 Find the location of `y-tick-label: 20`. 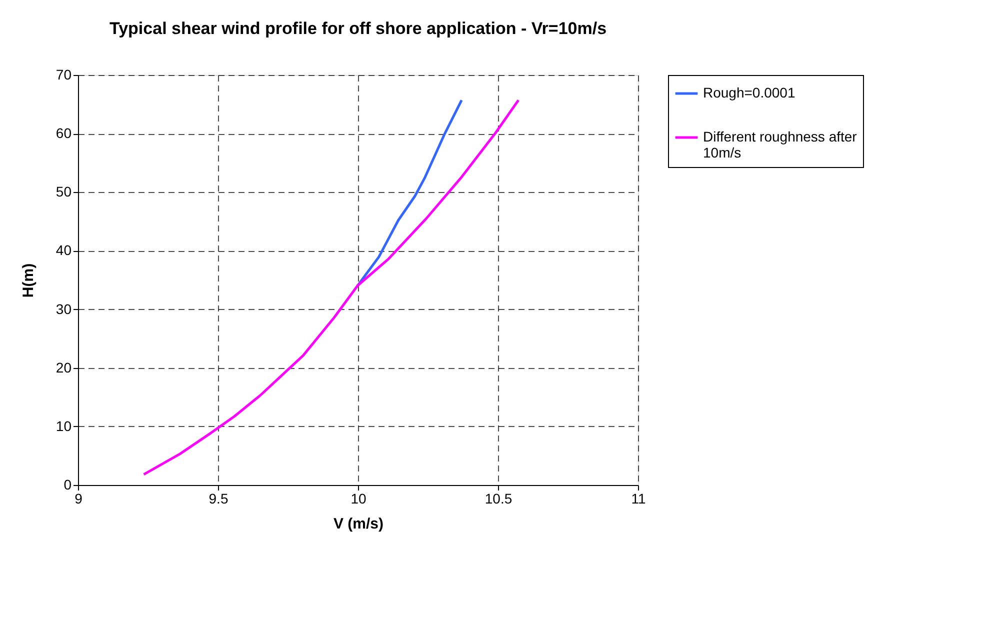

y-tick-label: 20 is located at coordinates (64, 367).